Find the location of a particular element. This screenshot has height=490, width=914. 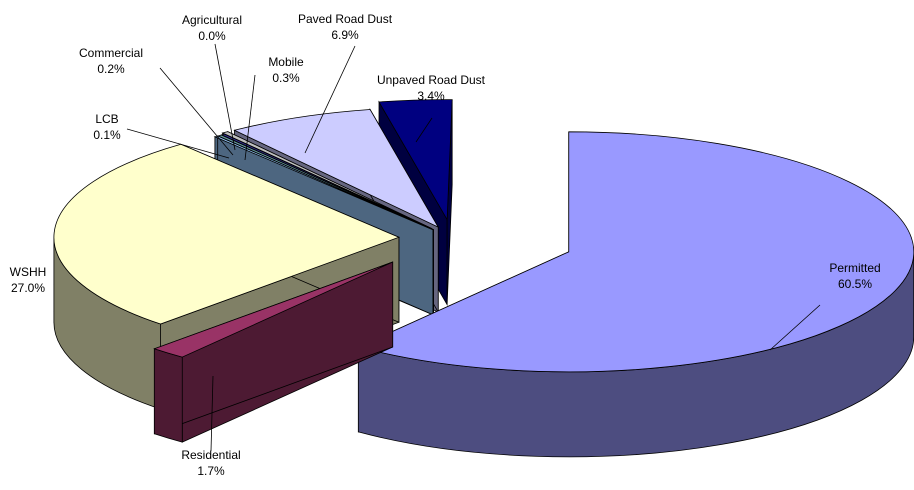

slice-label-name: Residential is located at coordinates (210, 455).